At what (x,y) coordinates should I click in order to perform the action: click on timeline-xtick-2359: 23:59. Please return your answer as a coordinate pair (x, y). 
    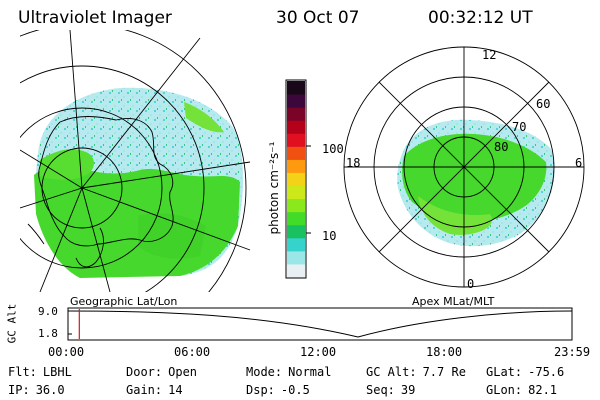
    Looking at the image, I should click on (572, 352).